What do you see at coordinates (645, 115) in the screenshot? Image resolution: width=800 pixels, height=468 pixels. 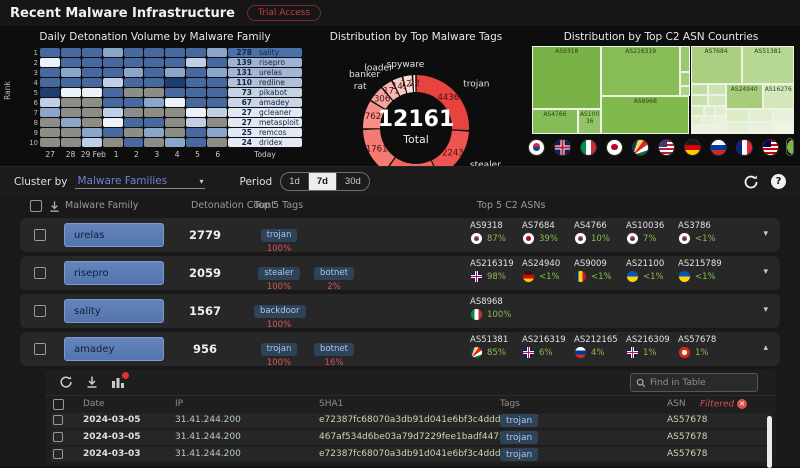 I see `treemap-cell-AS8968: AS8968` at bounding box center [645, 115].